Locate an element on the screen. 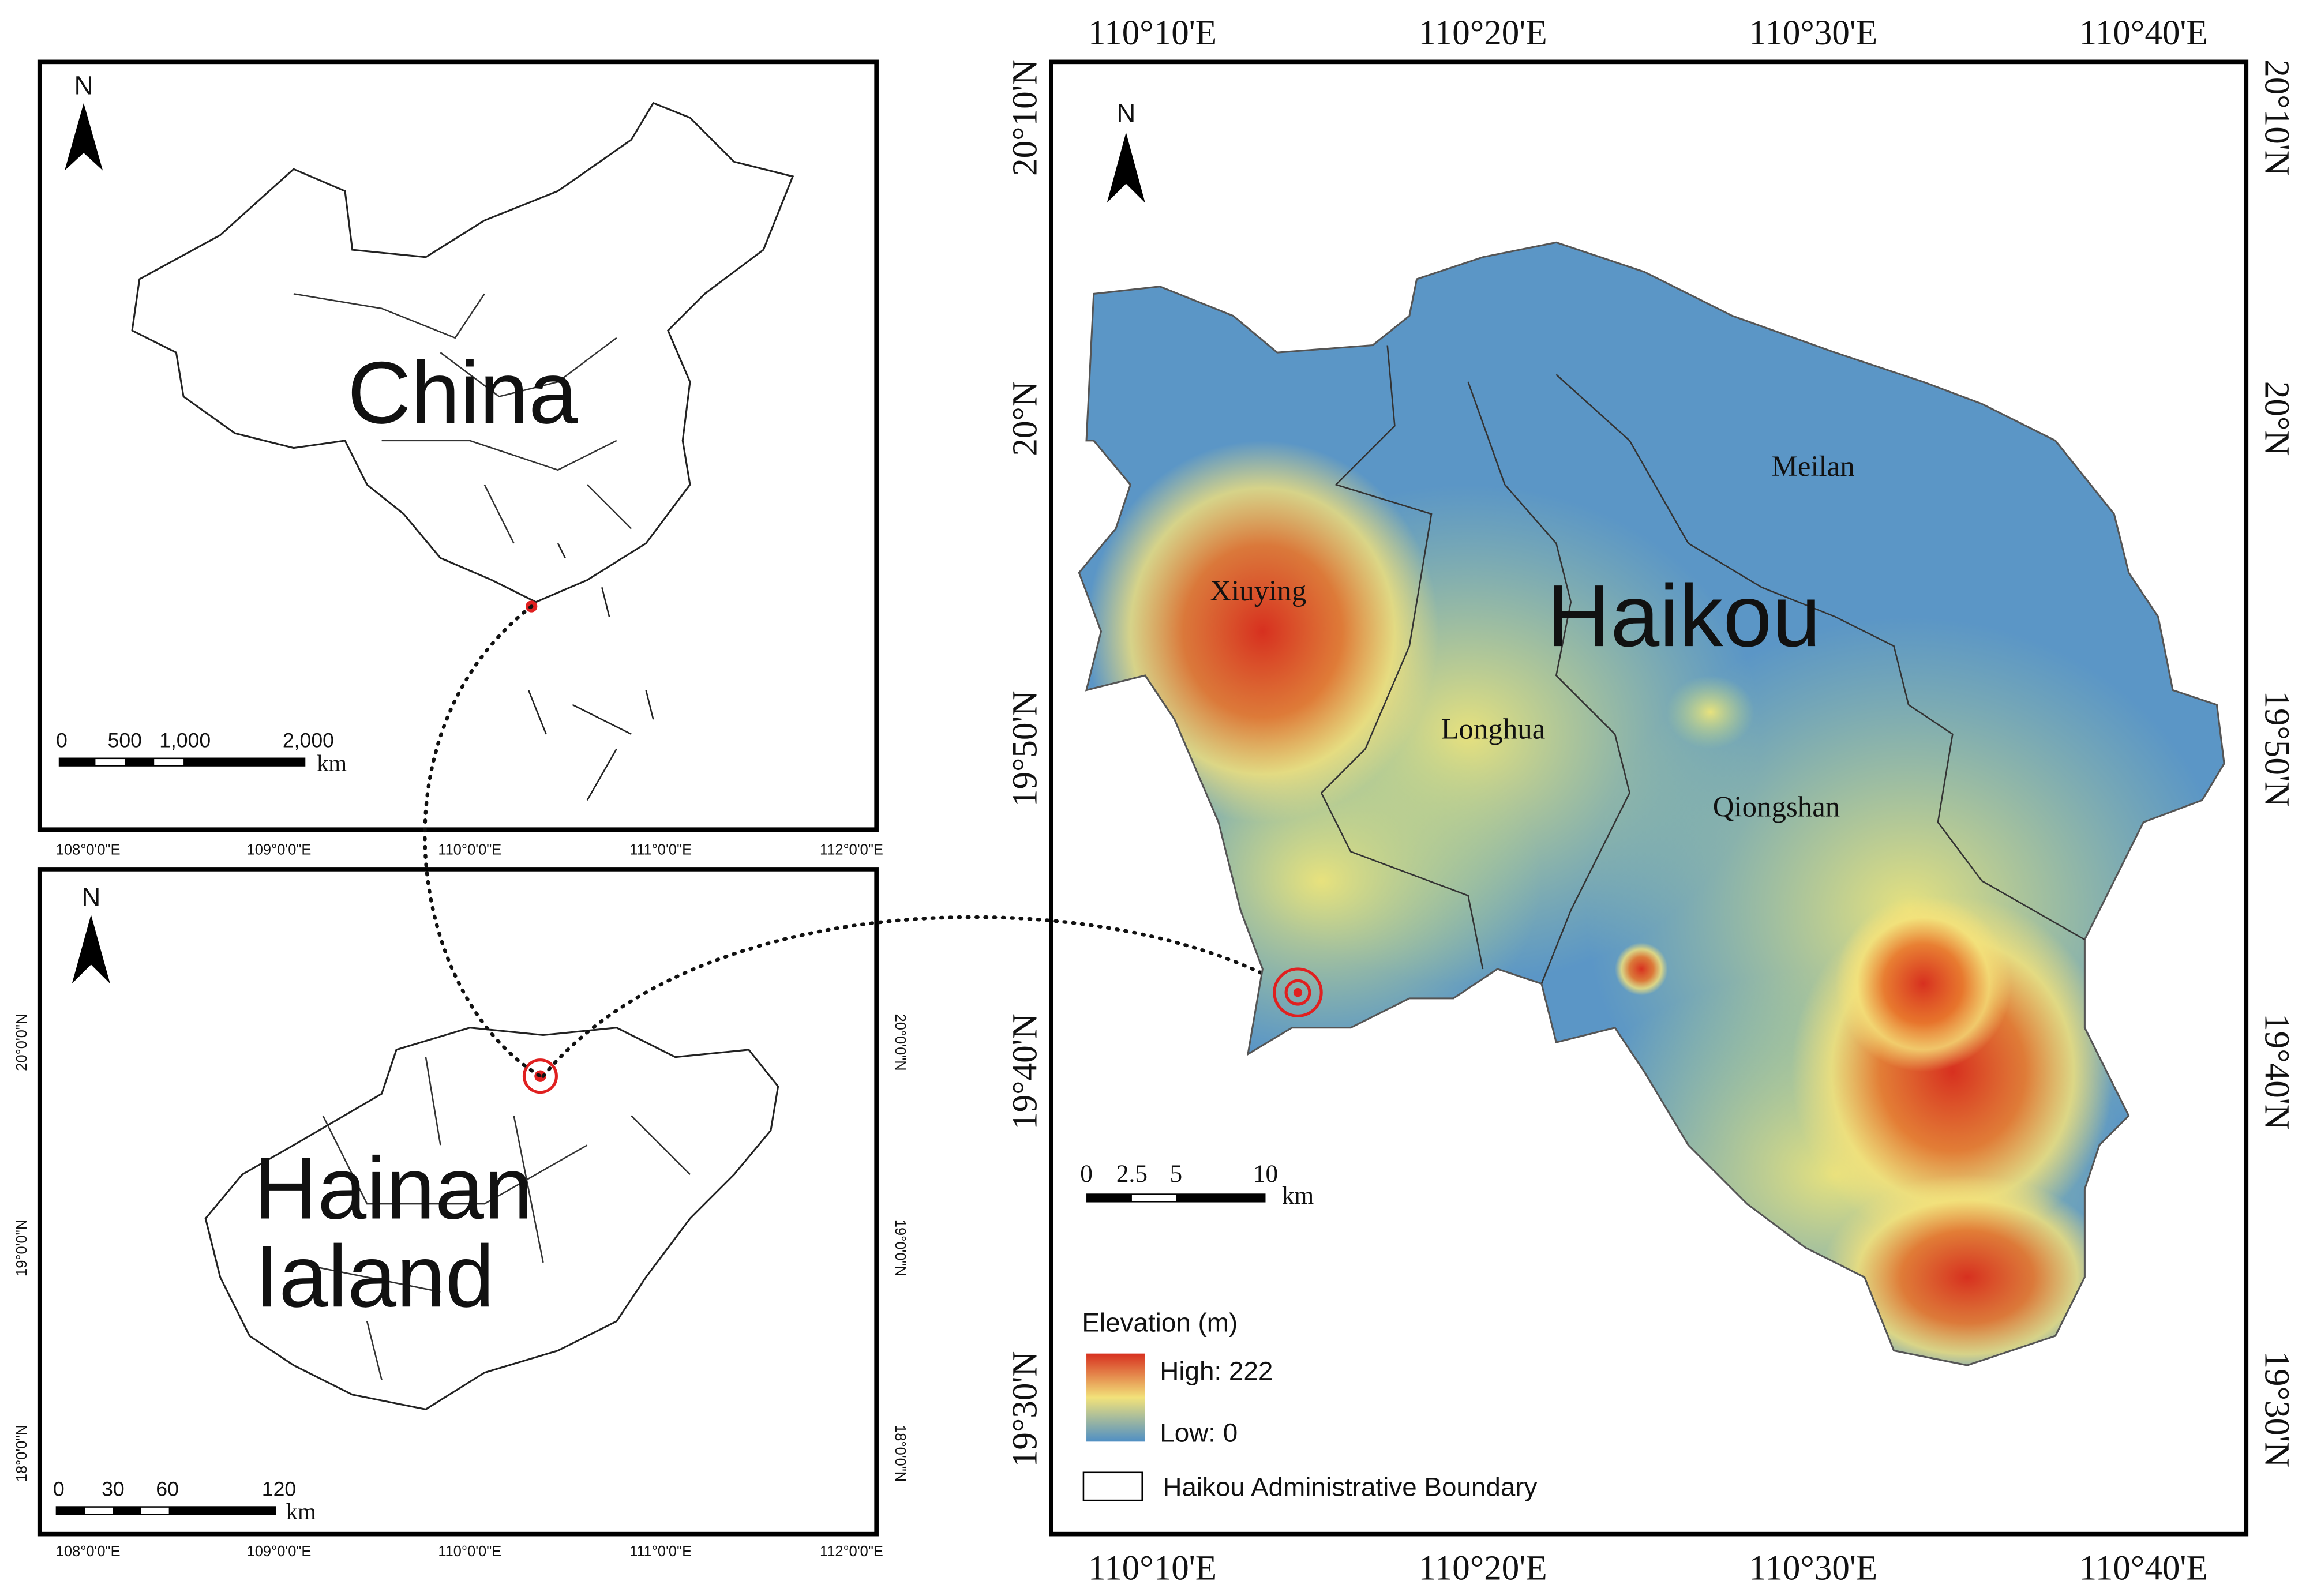 Image resolution: width=2302 pixels, height=1596 pixels. legend-title: Elevation (m) is located at coordinates (1160, 1322).